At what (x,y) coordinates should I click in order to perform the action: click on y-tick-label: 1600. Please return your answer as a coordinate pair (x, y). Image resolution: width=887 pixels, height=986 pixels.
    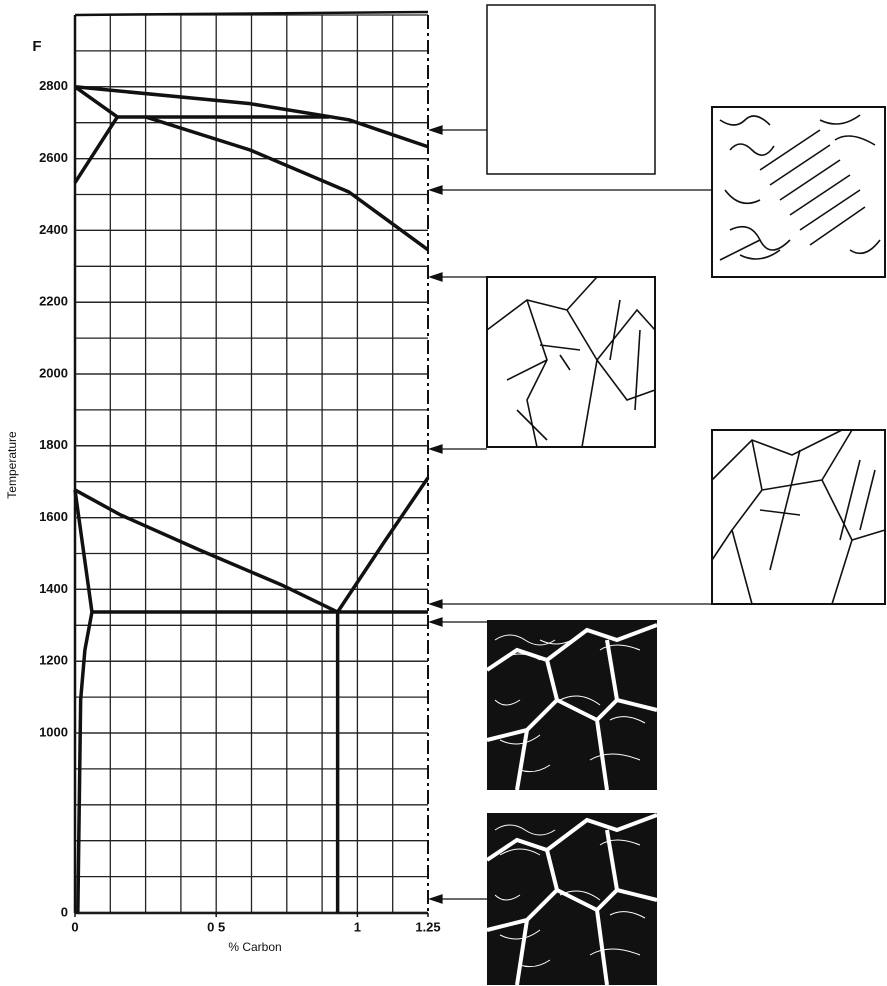
    Looking at the image, I should click on (53, 516).